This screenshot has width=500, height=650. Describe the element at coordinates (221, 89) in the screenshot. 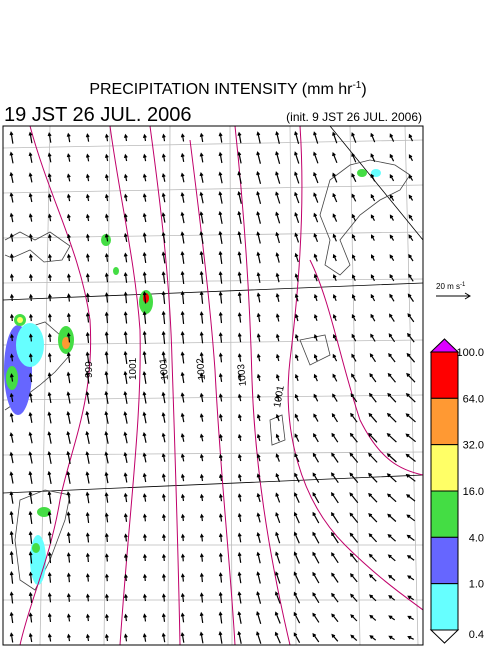

I see `title-main: PRECIPITATION INTENSITY (mm hr` at that location.